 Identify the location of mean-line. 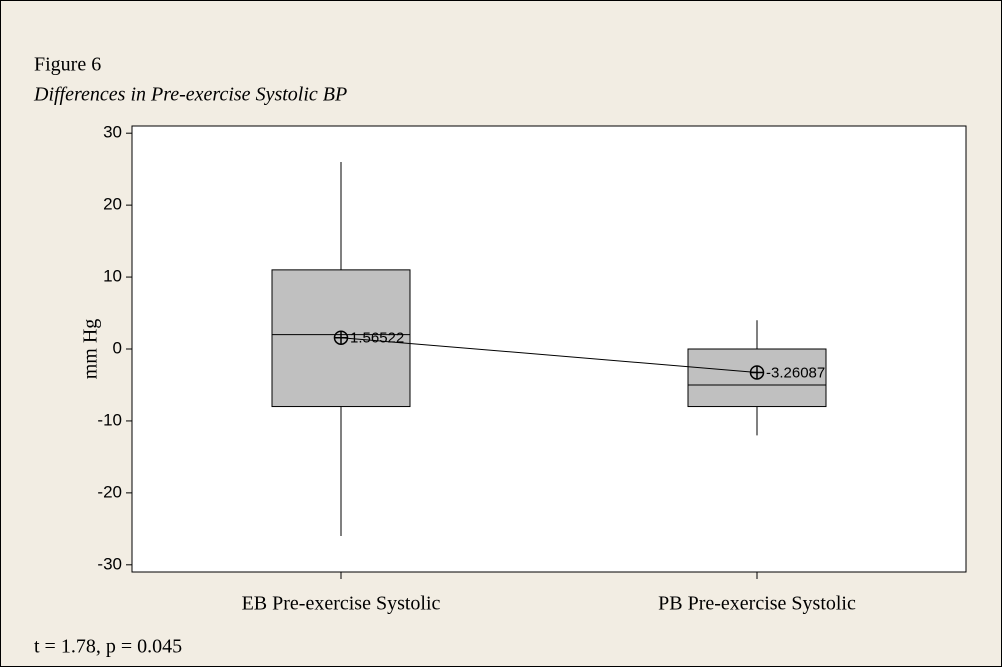
(549, 355).